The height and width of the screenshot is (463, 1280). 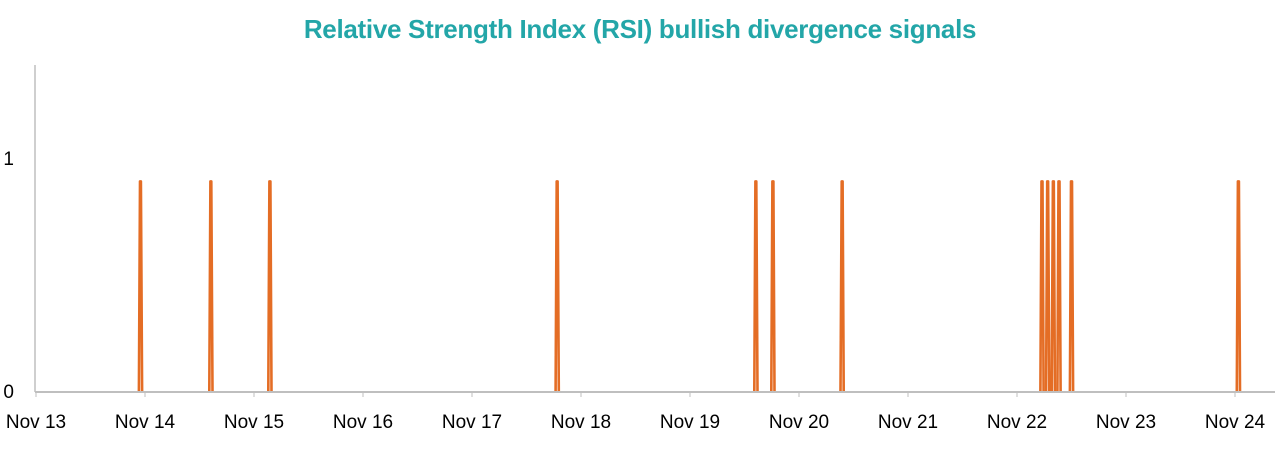 I want to click on x-tick-label: Nov 21, so click(x=908, y=422).